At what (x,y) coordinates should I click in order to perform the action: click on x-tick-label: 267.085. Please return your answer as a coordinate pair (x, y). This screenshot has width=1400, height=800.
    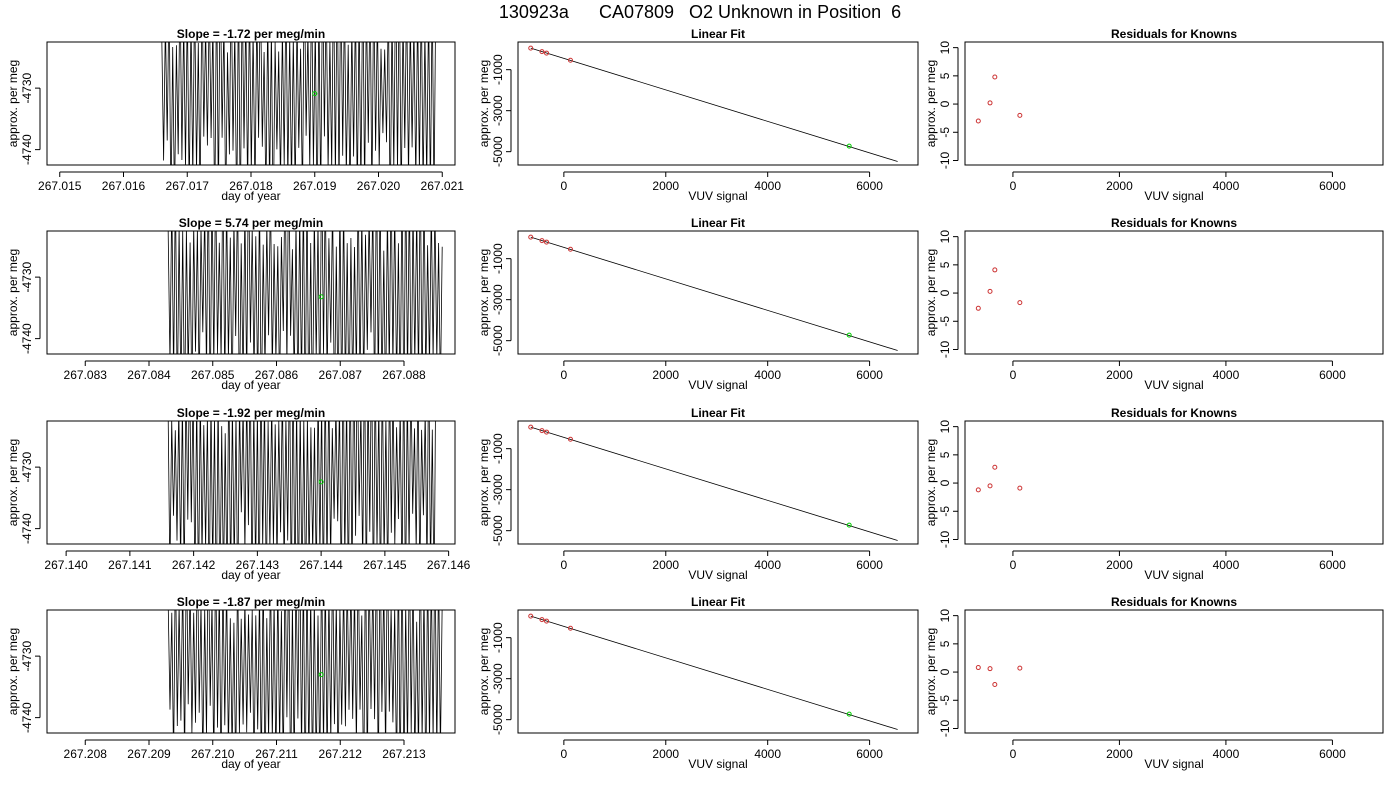
    Looking at the image, I should click on (213, 375).